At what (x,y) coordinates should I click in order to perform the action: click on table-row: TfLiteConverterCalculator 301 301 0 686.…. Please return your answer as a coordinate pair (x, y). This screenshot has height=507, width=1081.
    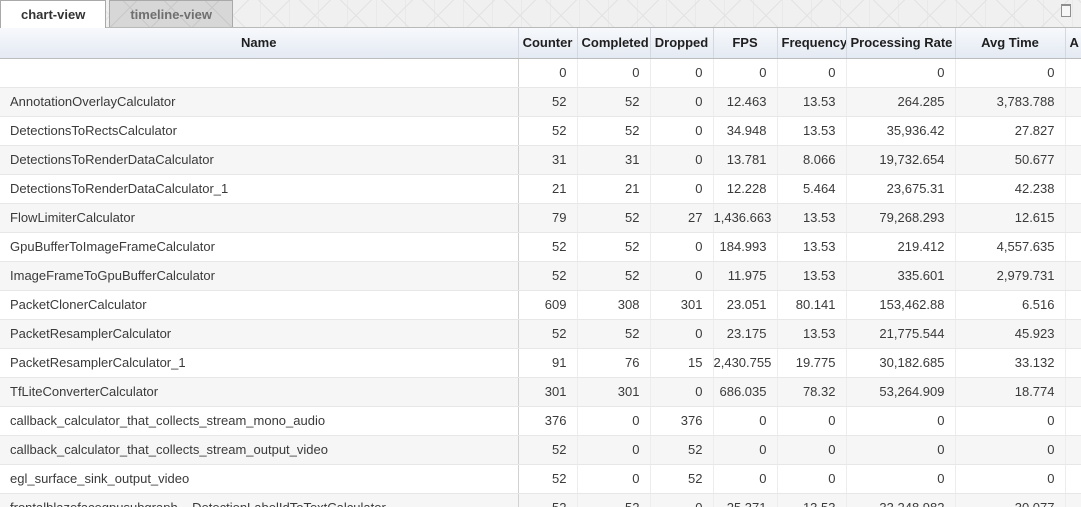
    Looking at the image, I should click on (540, 392).